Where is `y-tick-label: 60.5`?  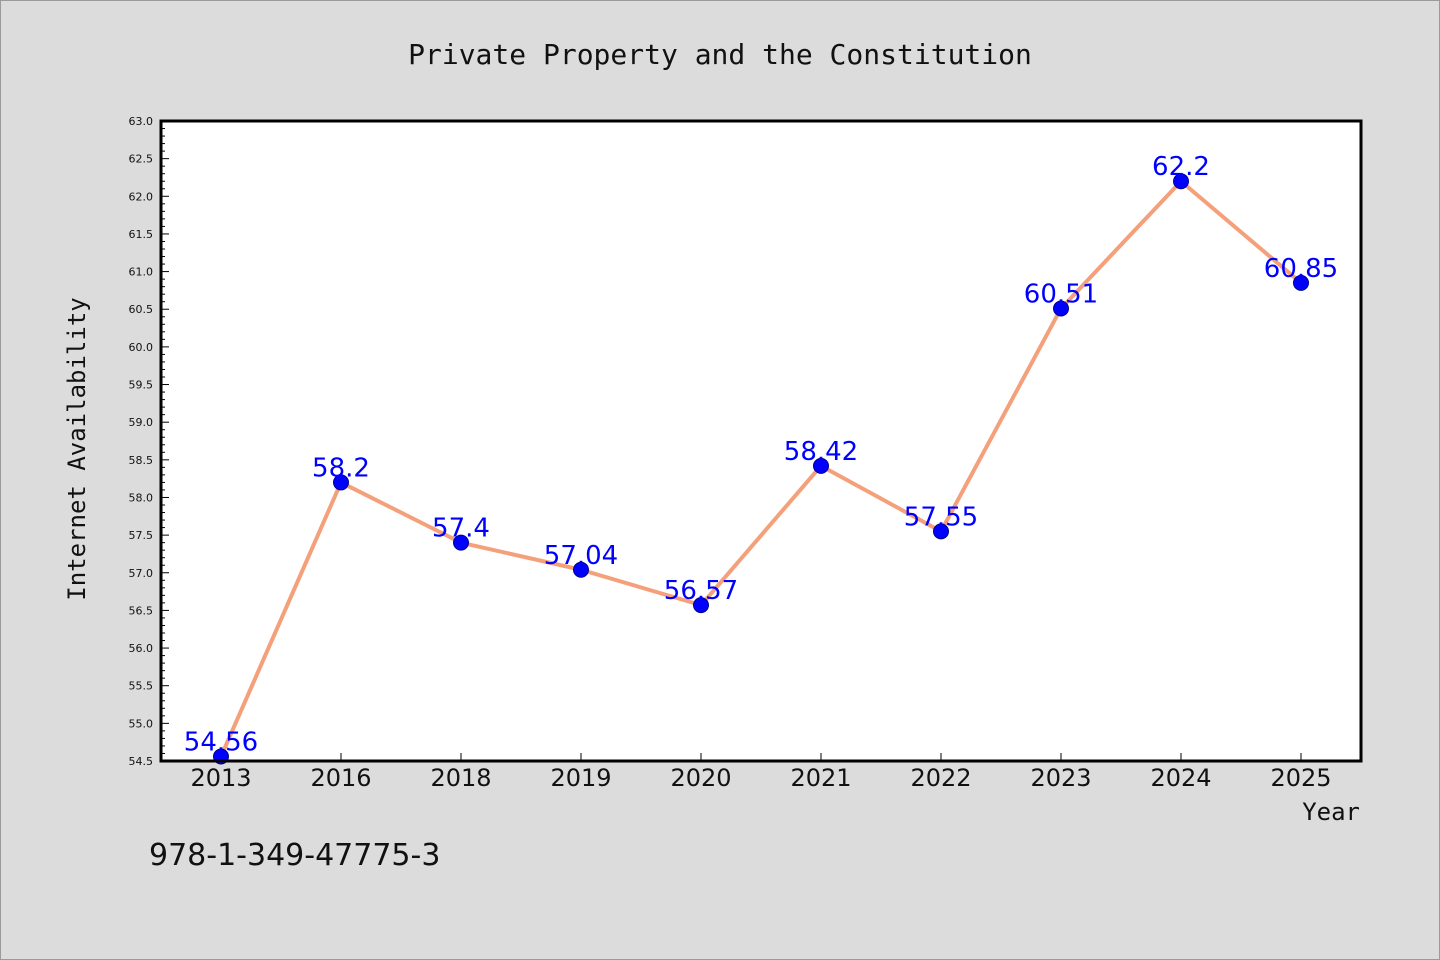
y-tick-label: 60.5 is located at coordinates (141, 309).